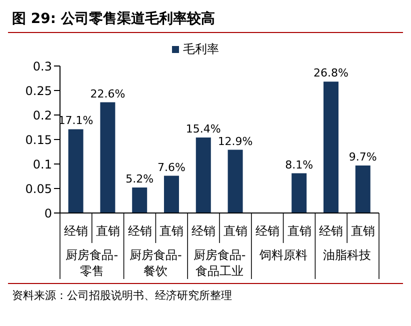  Describe the element at coordinates (331, 73) in the screenshot. I see `data-label: 26.8%` at that location.